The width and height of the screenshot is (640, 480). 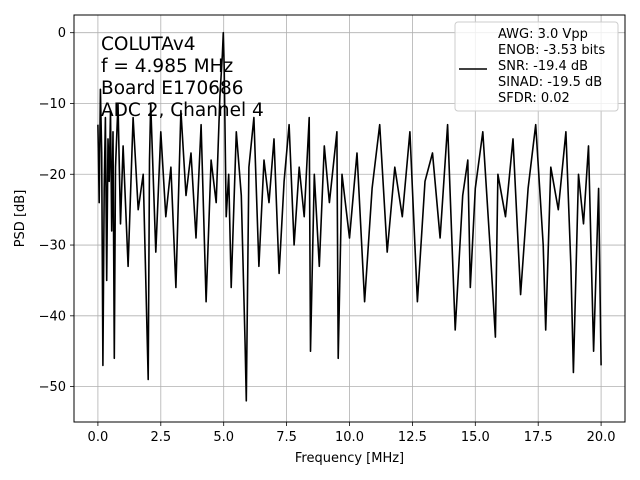 What do you see at coordinates (56, 210) in the screenshot?
I see `y-axis-ticks: 0 −10 −20 −30 −40 −50` at bounding box center [56, 210].